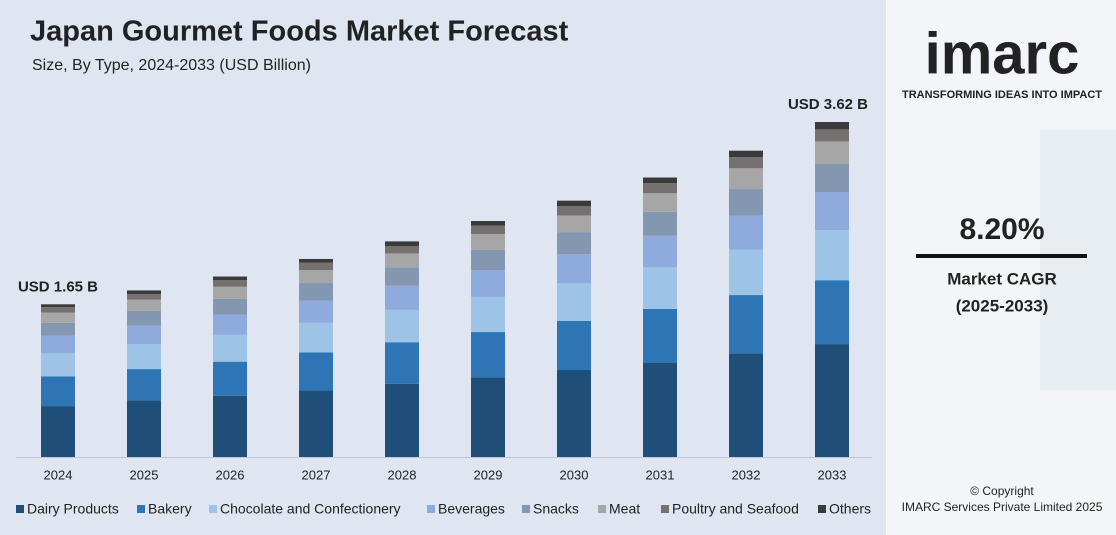 The width and height of the screenshot is (1116, 535). Describe the element at coordinates (402, 474) in the screenshot. I see `x-tick-label: 2028` at that location.